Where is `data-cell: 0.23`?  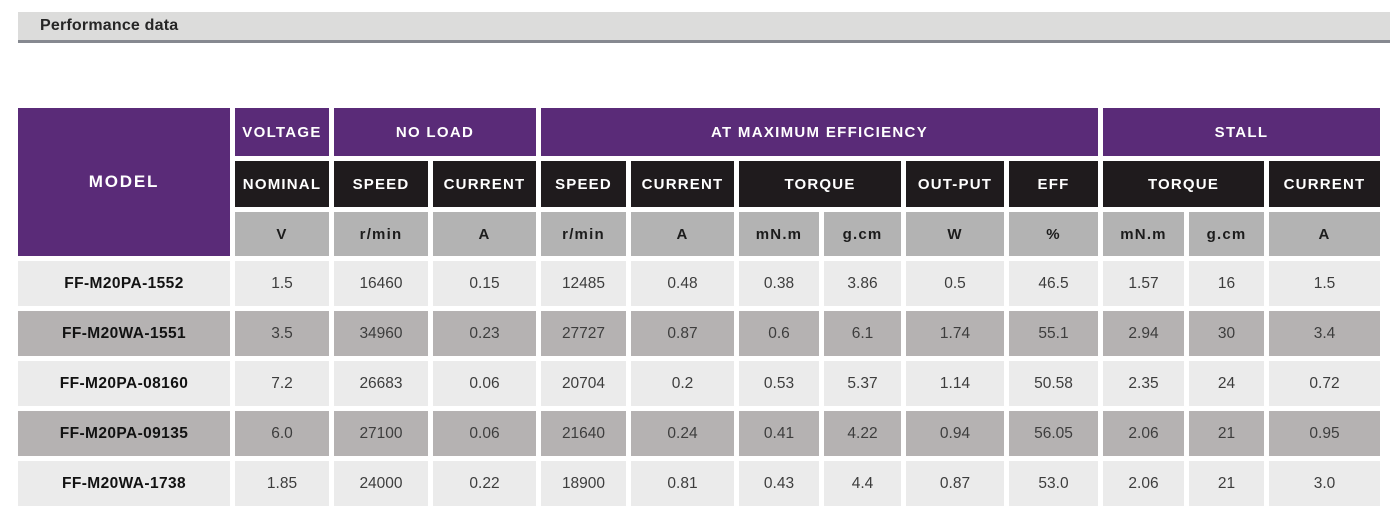
data-cell: 0.23 is located at coordinates (484, 333).